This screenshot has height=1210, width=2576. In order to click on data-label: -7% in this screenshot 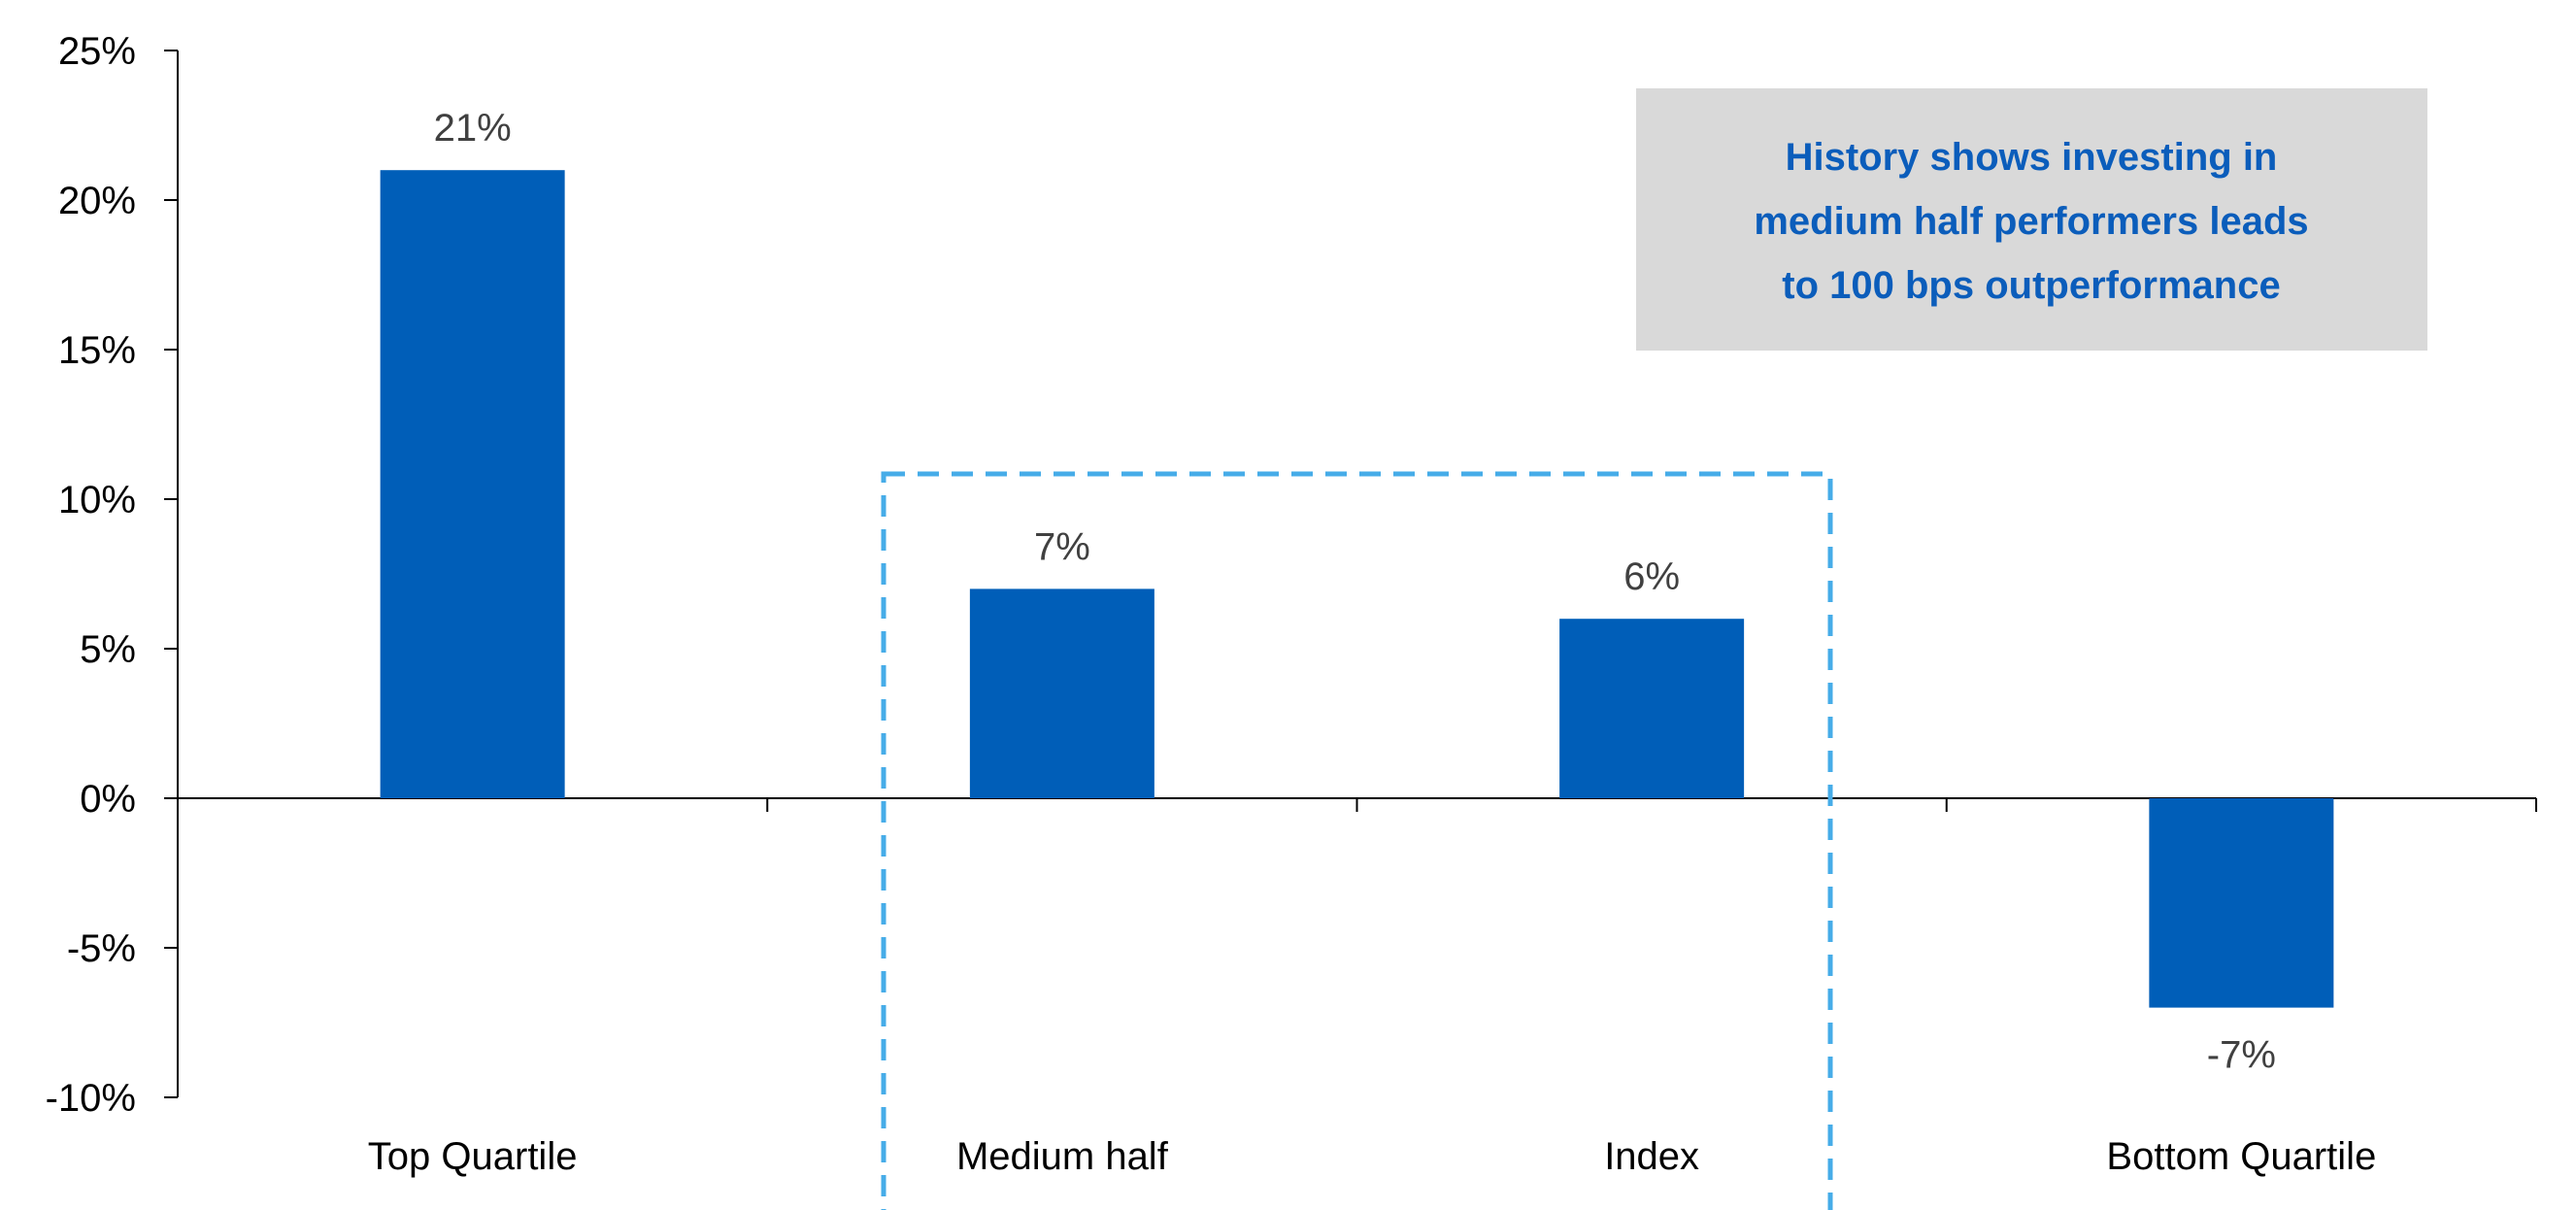, I will do `click(2242, 1055)`.